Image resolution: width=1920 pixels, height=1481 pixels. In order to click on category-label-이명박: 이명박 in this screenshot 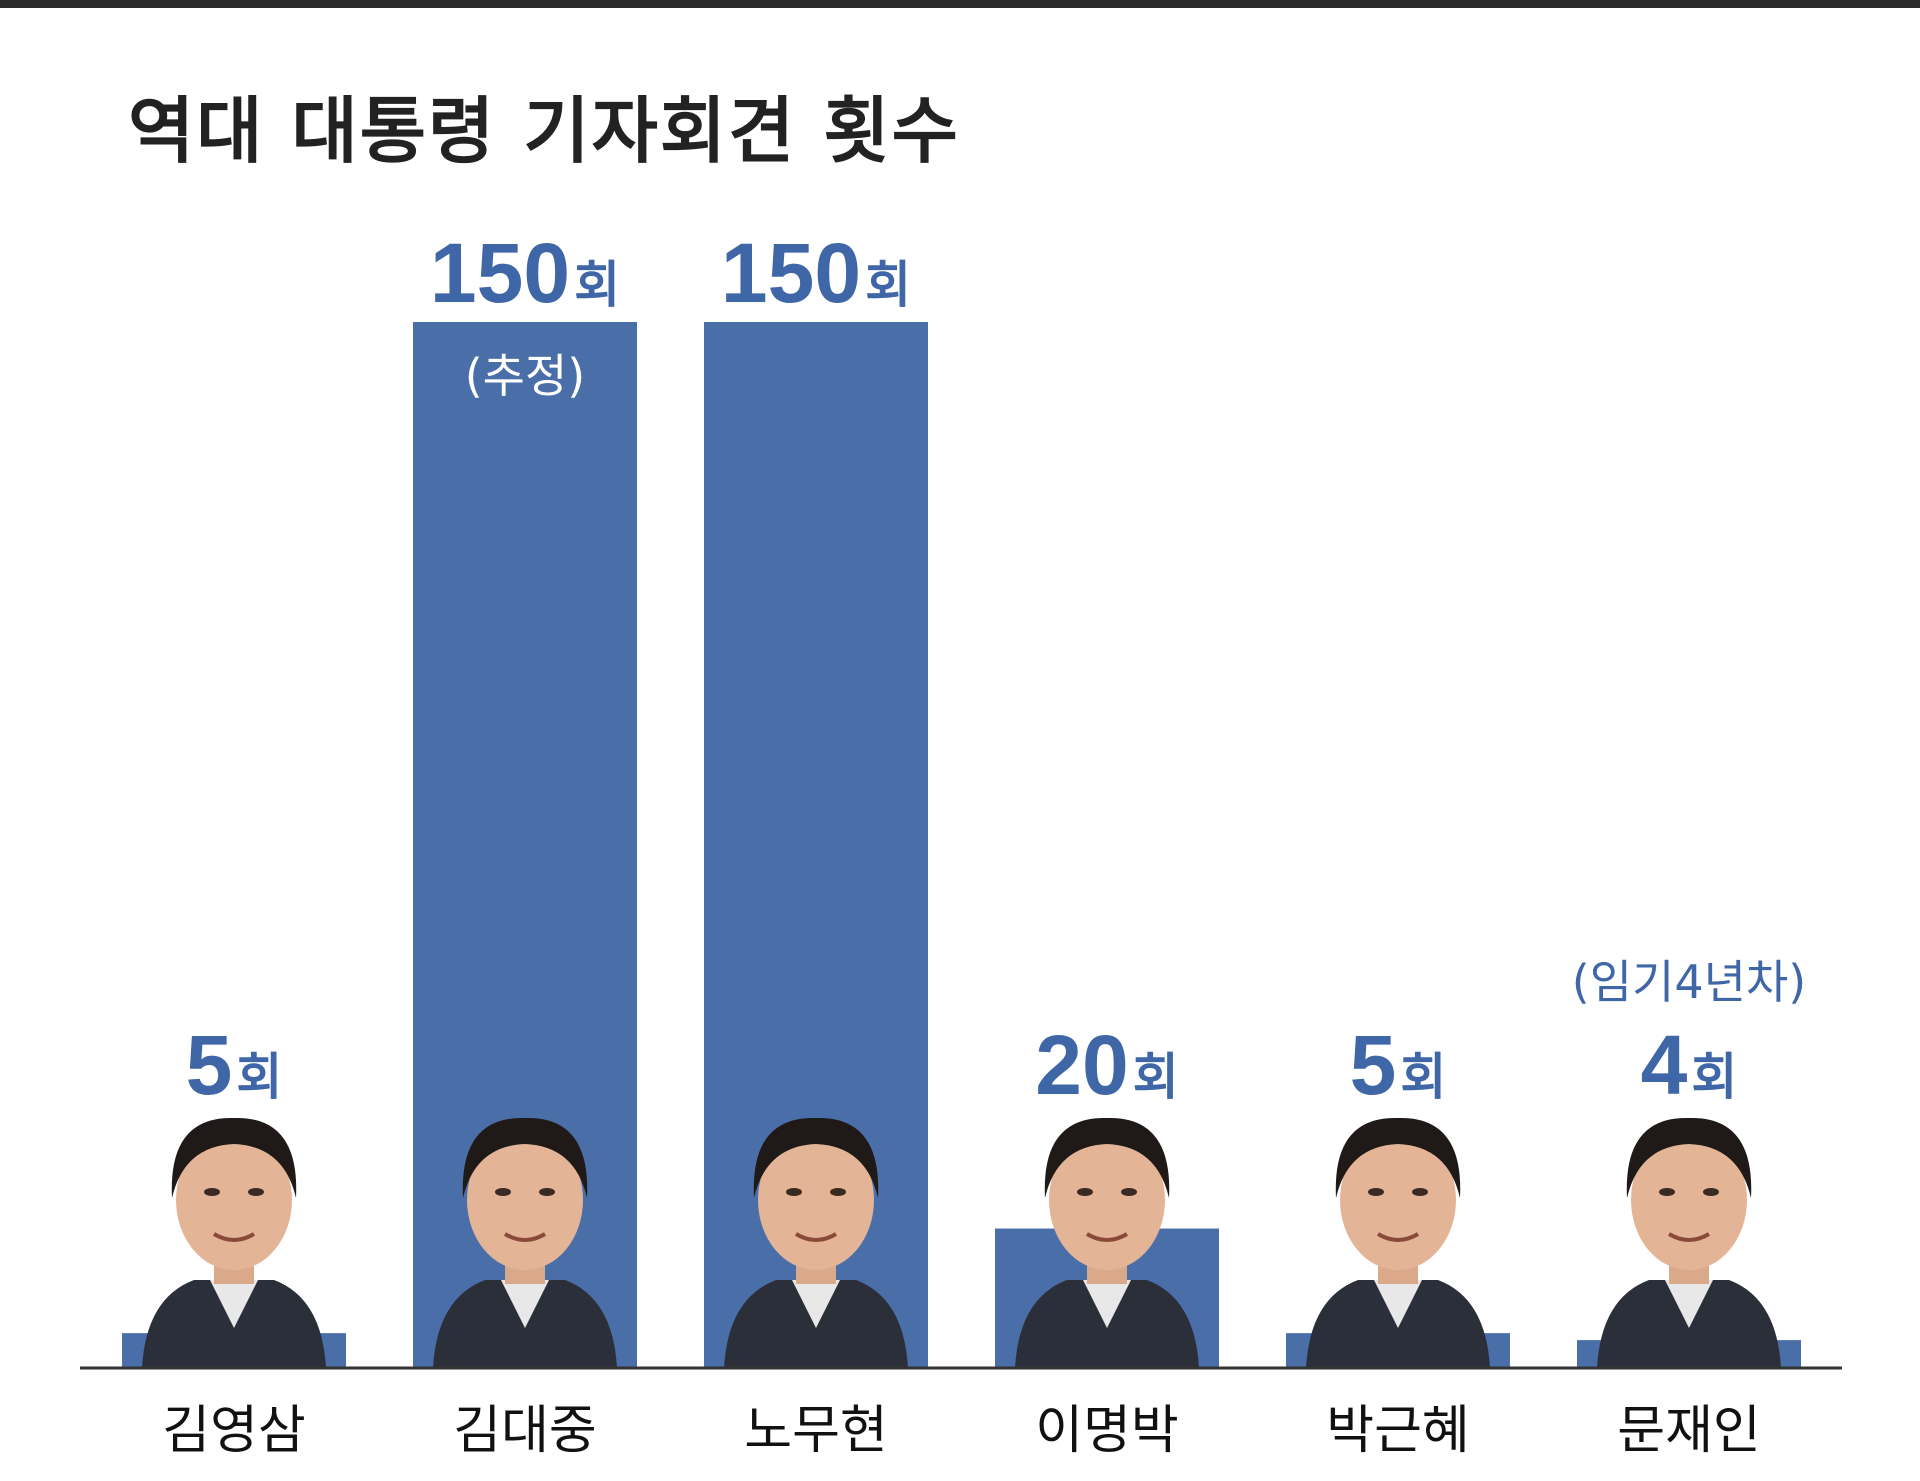, I will do `click(1107, 1431)`.